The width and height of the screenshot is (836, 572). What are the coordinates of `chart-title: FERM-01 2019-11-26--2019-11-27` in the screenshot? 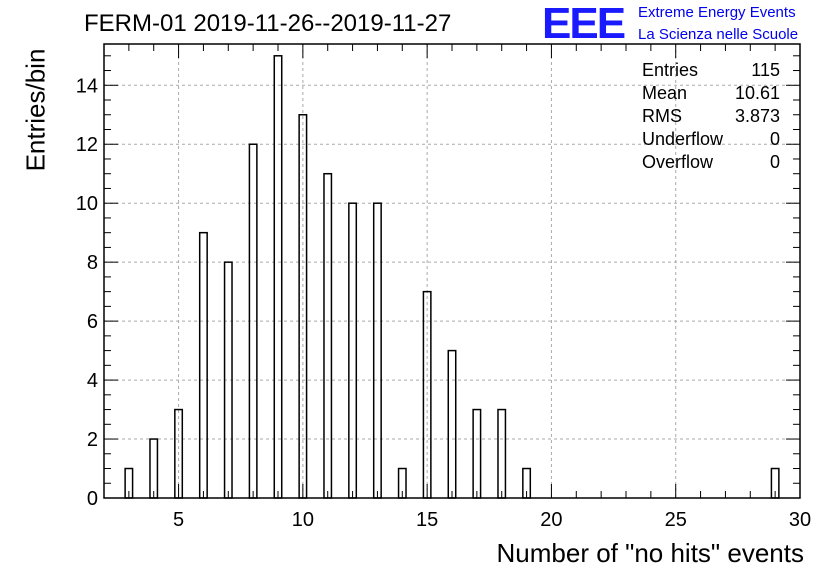 It's located at (268, 23).